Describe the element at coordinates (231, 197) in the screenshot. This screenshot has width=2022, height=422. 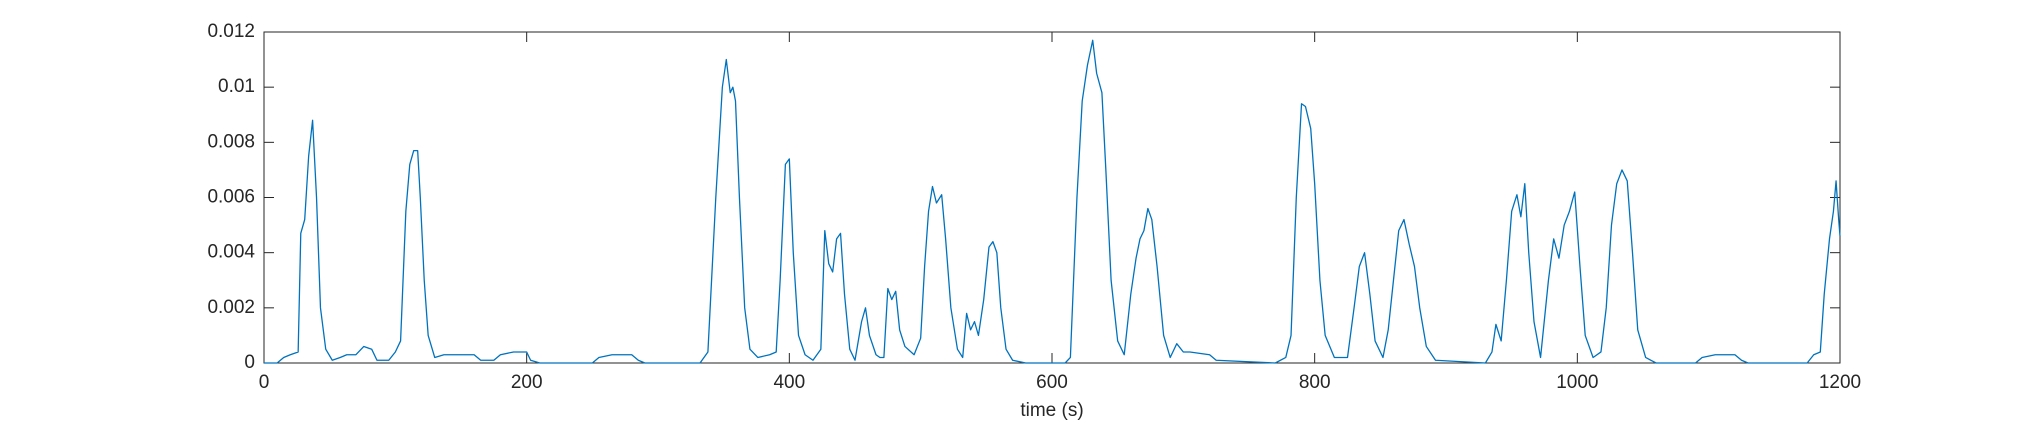
I see `y-tick-label: 0.006` at that location.